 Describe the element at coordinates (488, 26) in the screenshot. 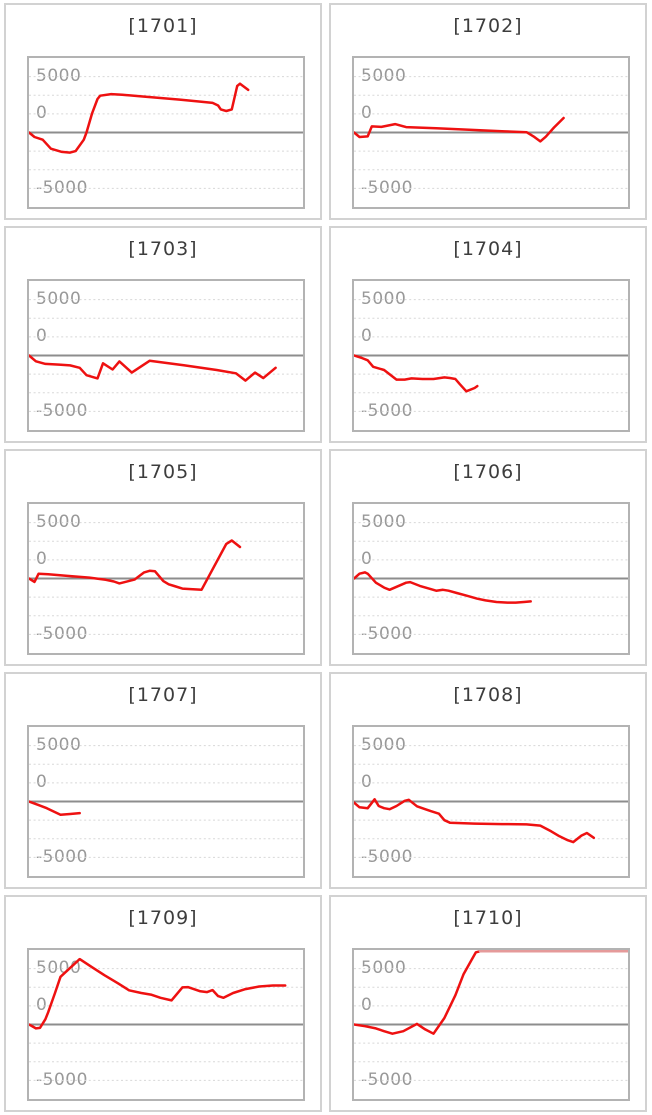

I see `chart-title: [1702]` at that location.